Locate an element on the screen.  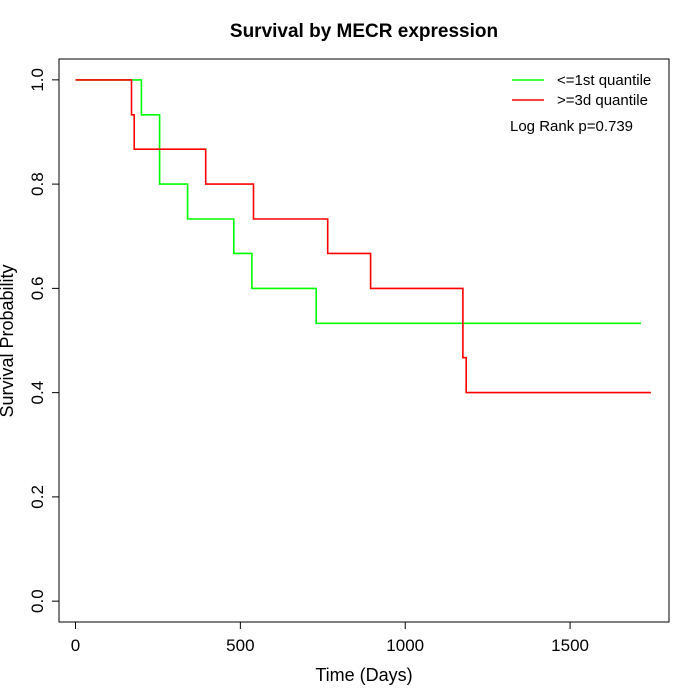
x-tick-label: 0 is located at coordinates (75, 645).